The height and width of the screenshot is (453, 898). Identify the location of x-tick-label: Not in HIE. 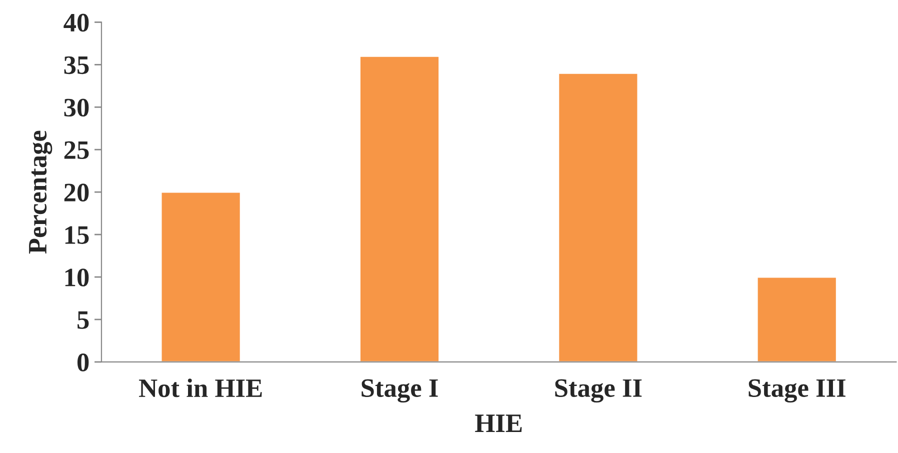
(200, 388).